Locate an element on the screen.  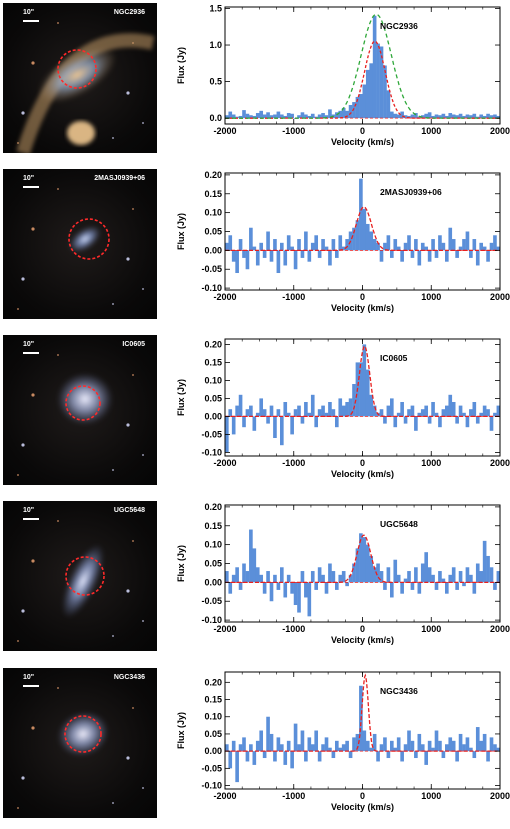
y-axis-label: Flux (Jy) is located at coordinates (181, 397).